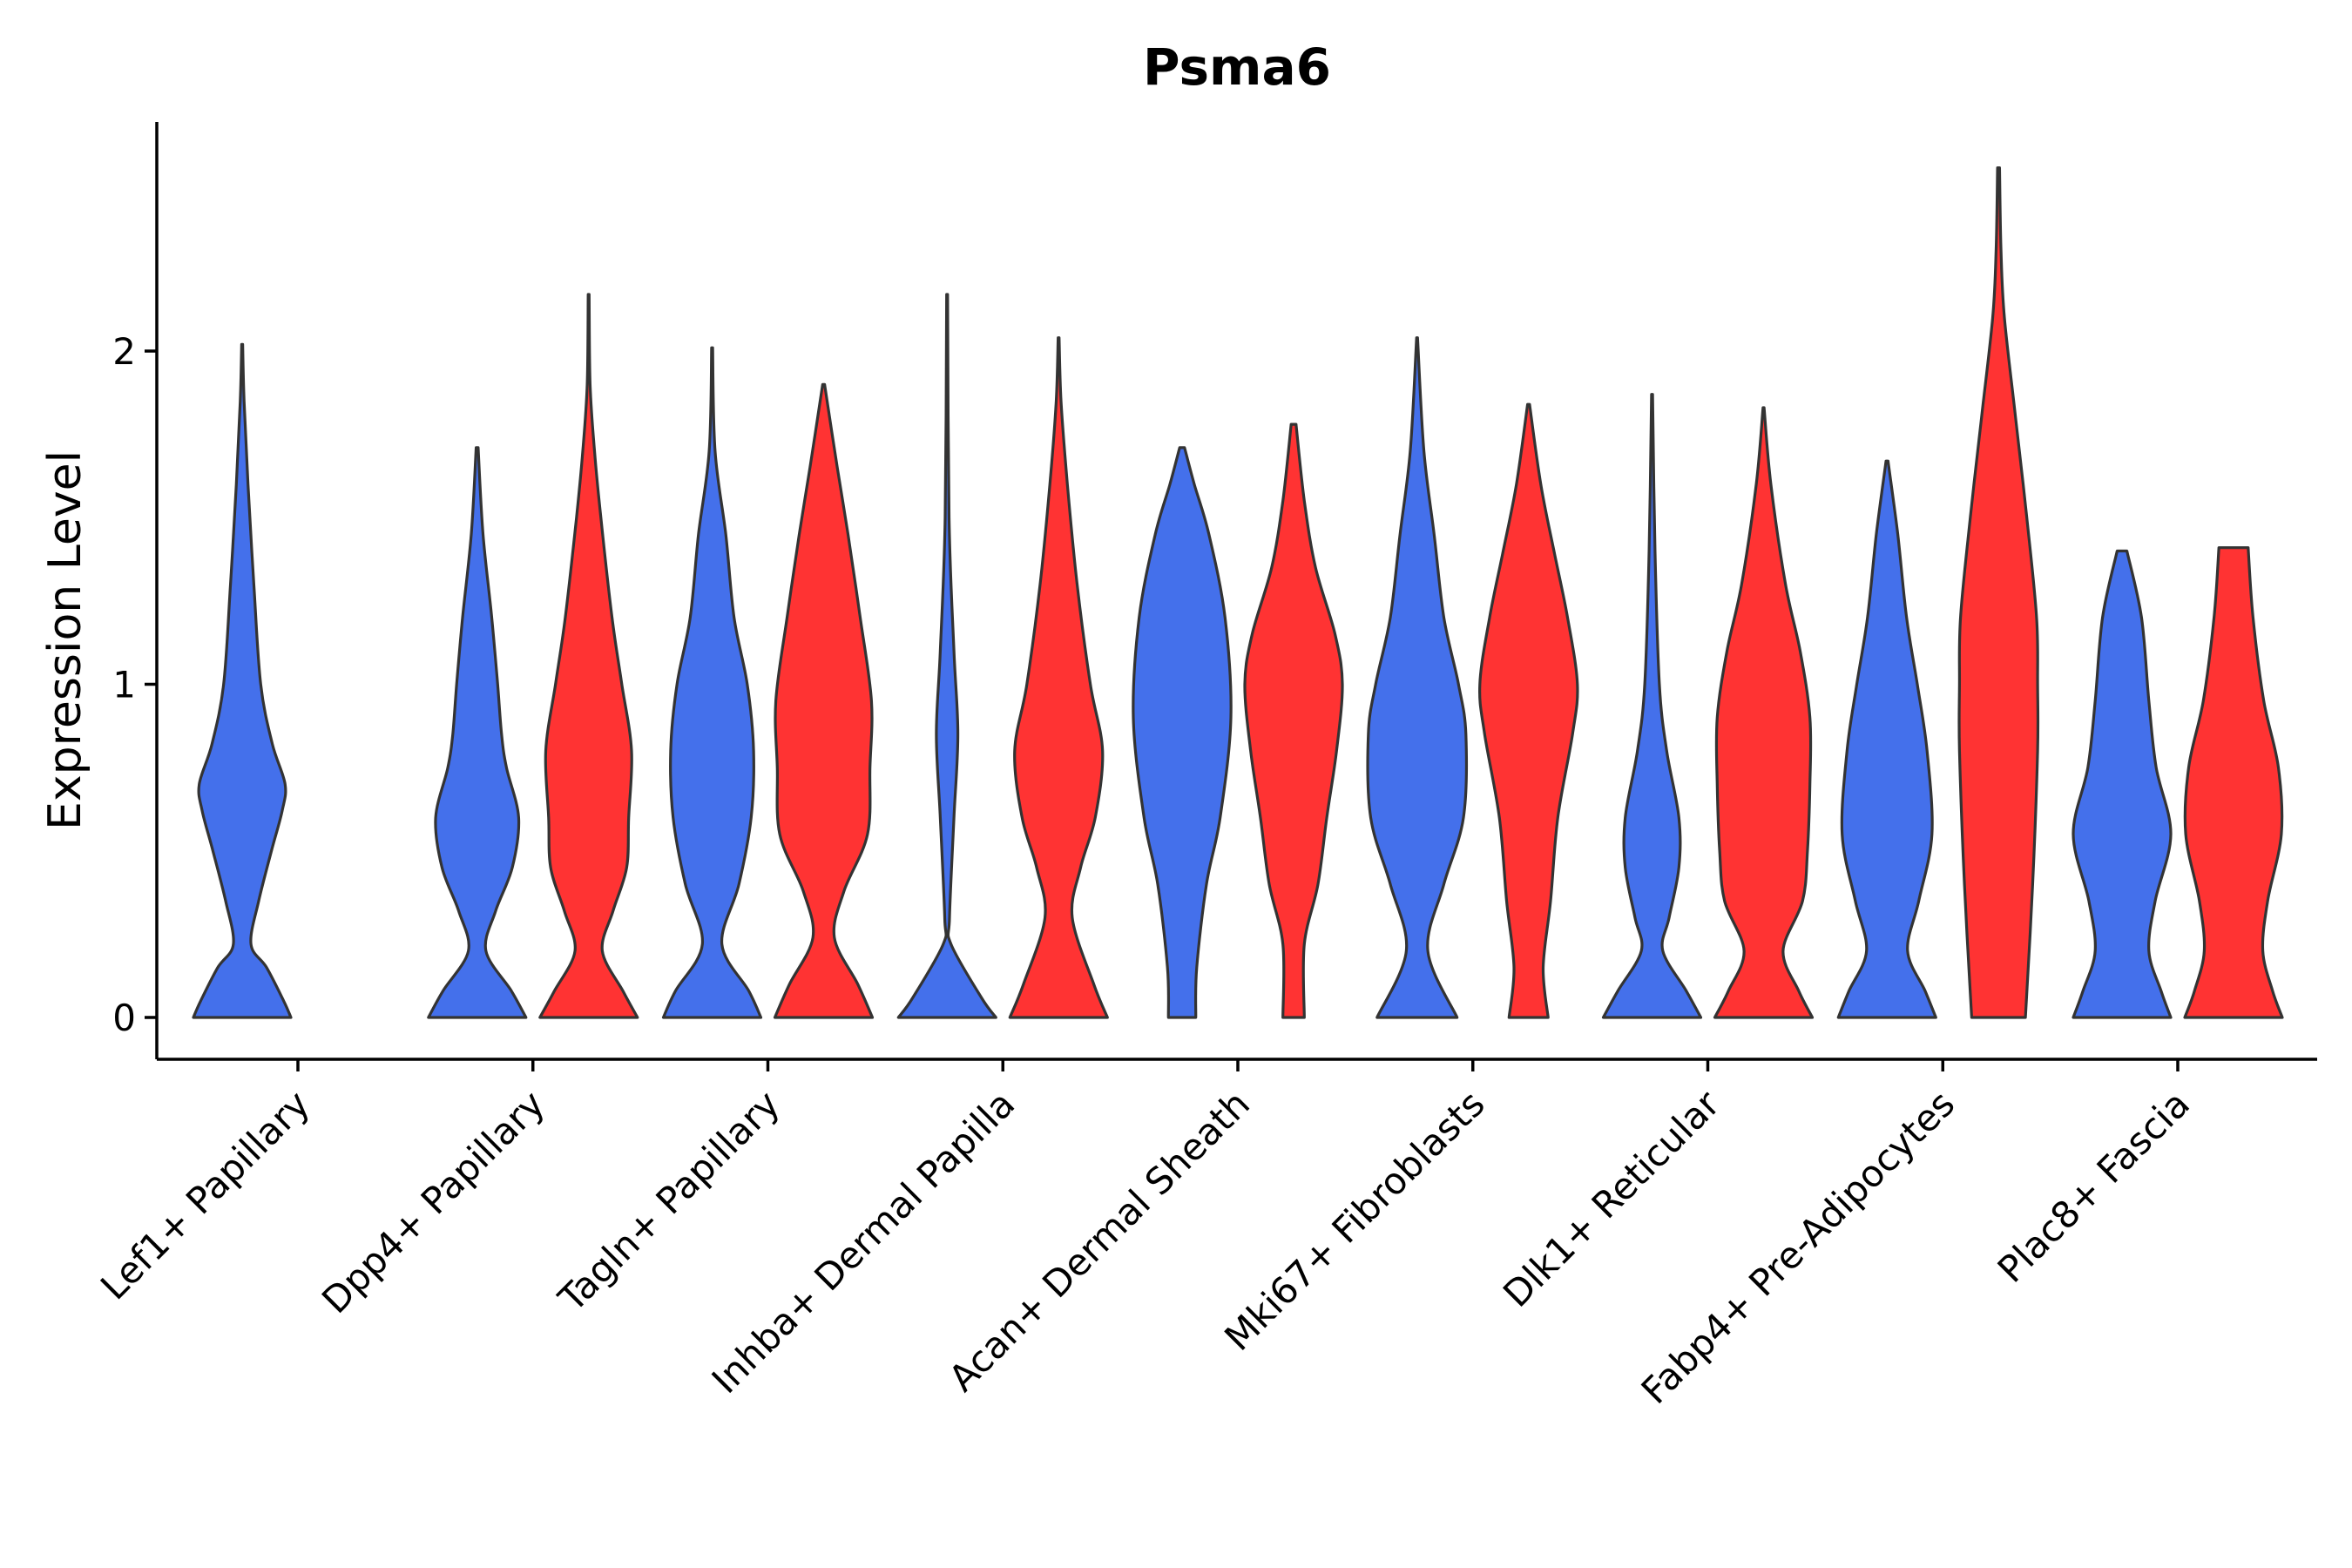  I want to click on x-tick-label: Lef1+ Papillary, so click(205, 1195).